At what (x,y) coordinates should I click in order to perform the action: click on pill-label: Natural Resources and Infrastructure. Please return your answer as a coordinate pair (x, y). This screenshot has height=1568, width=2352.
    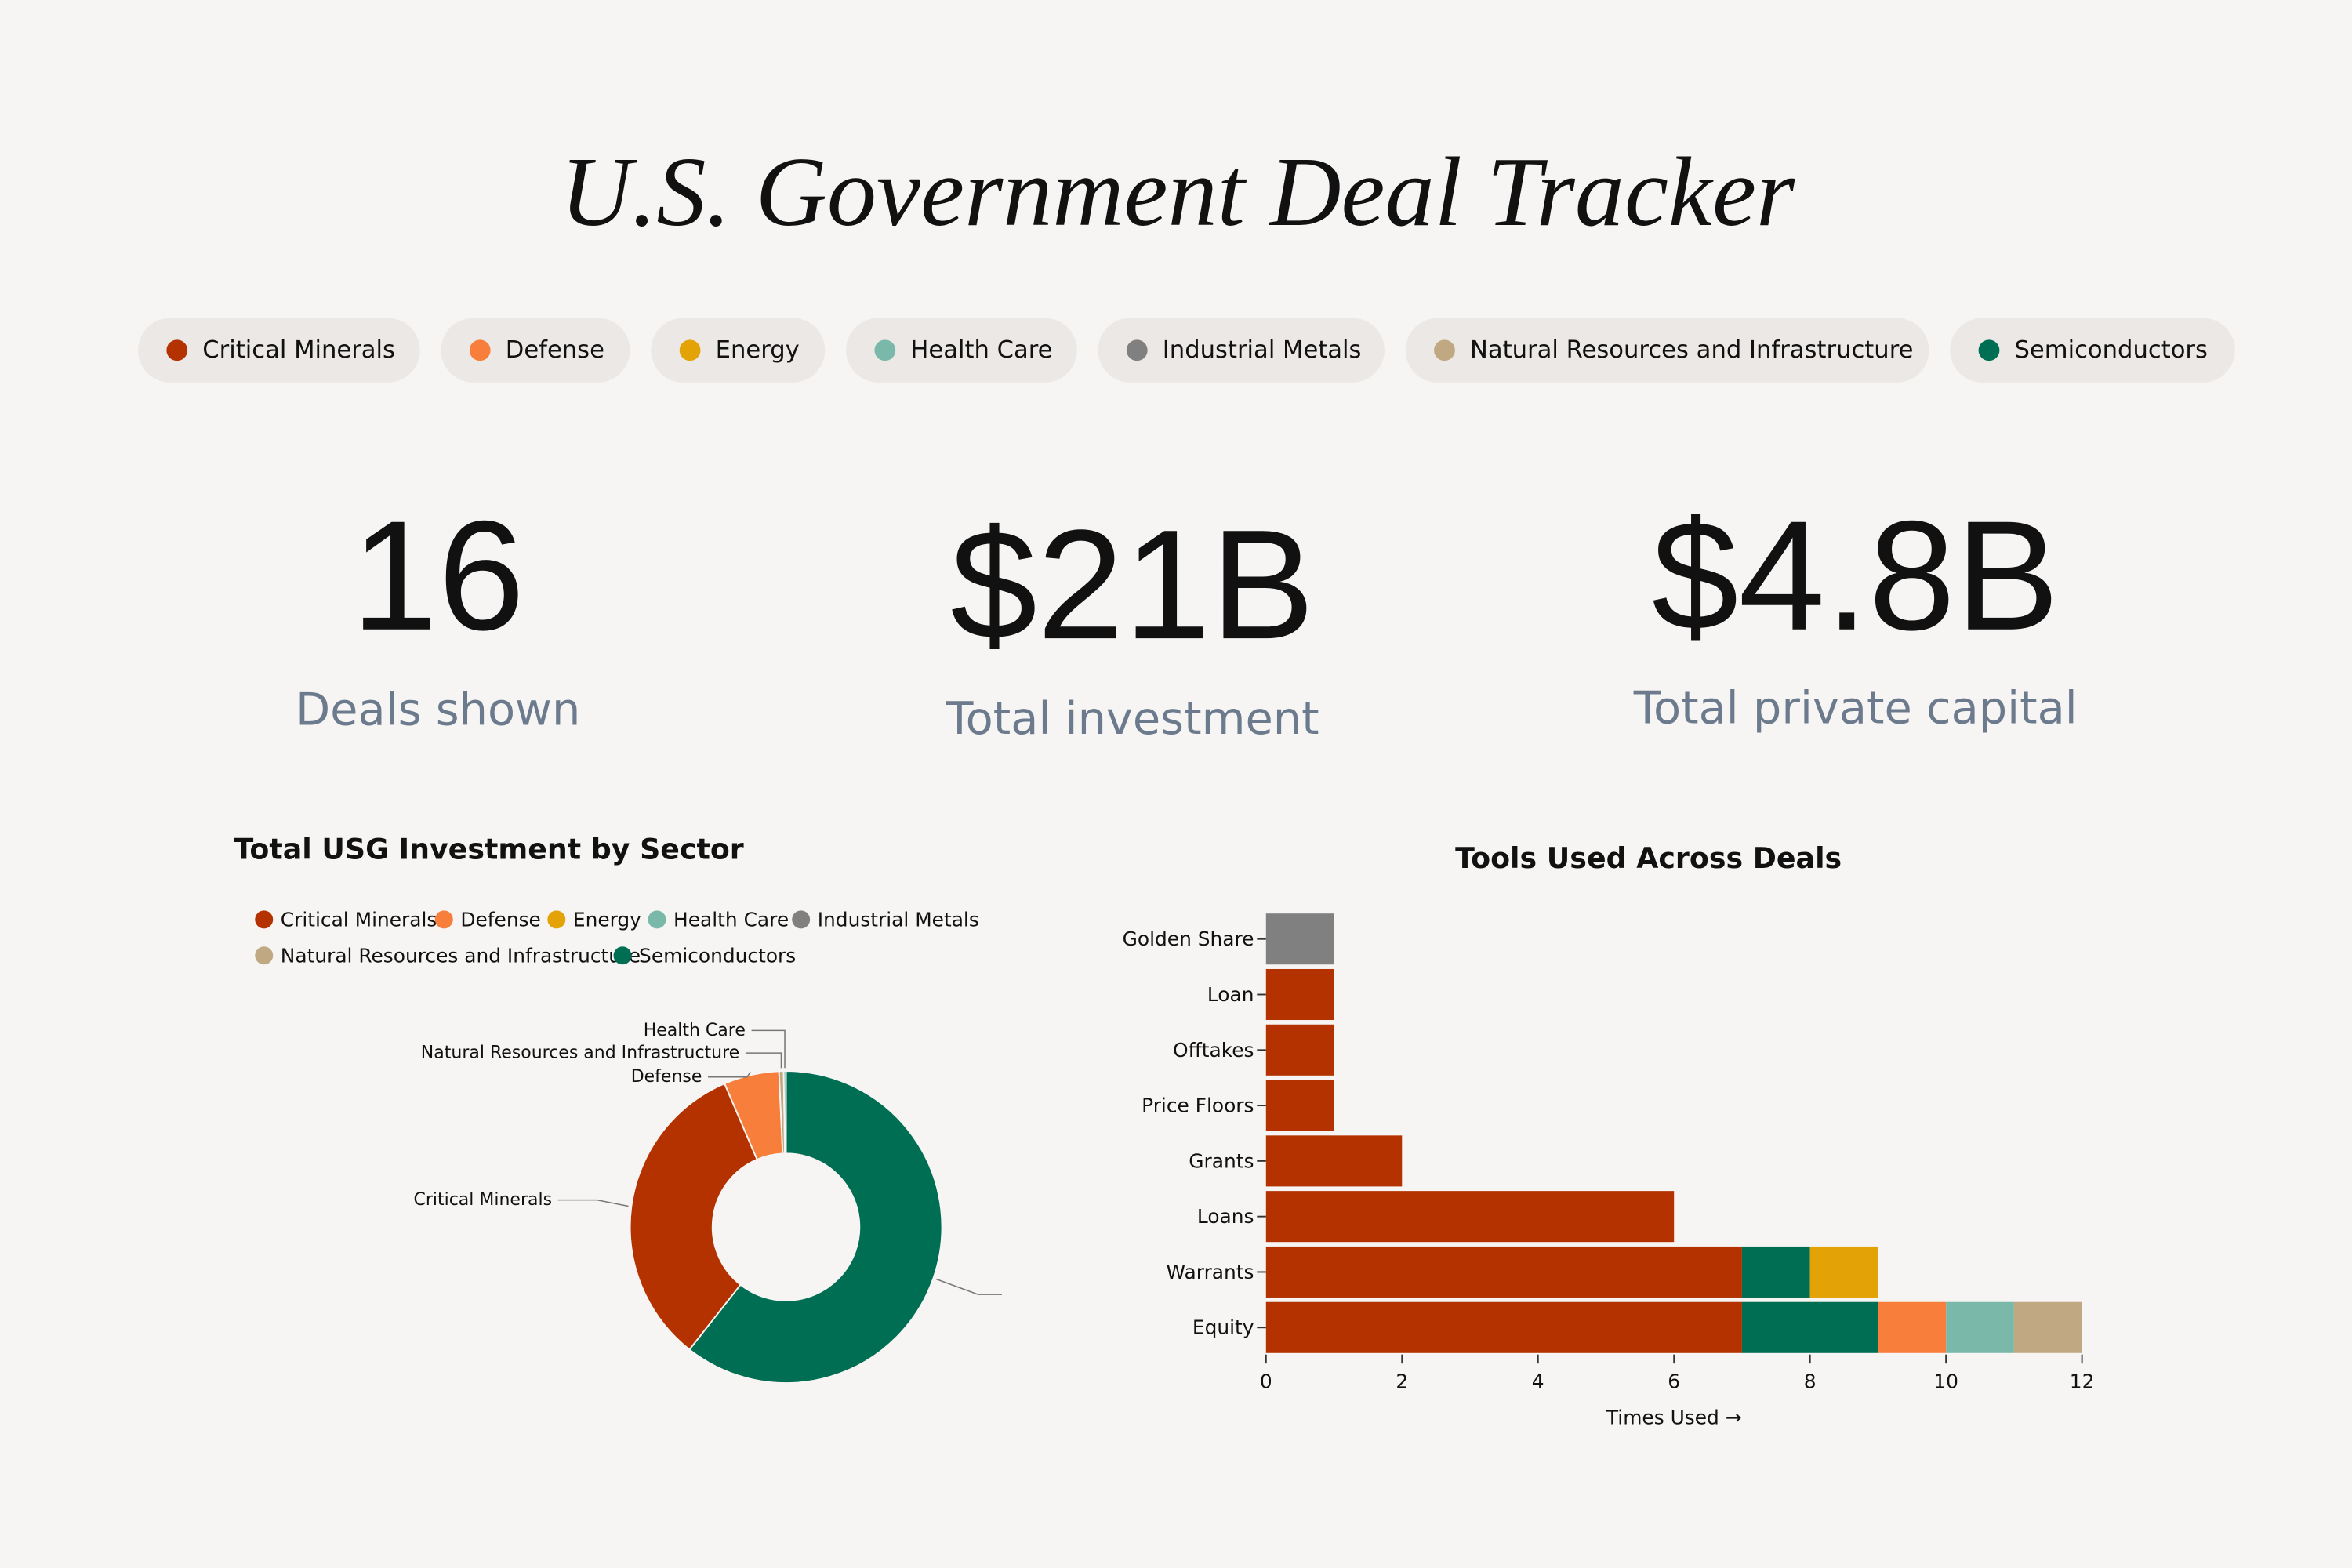
    Looking at the image, I should click on (1691, 350).